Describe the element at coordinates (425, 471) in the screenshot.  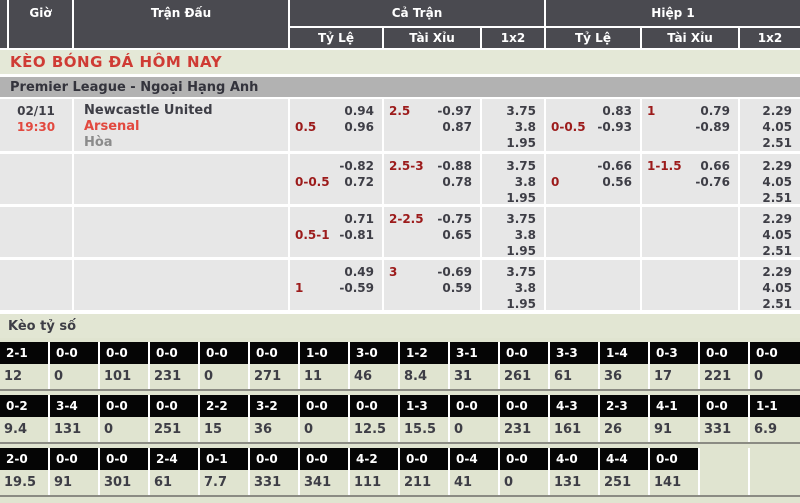
I see `score-cell: 0-0 211` at that location.